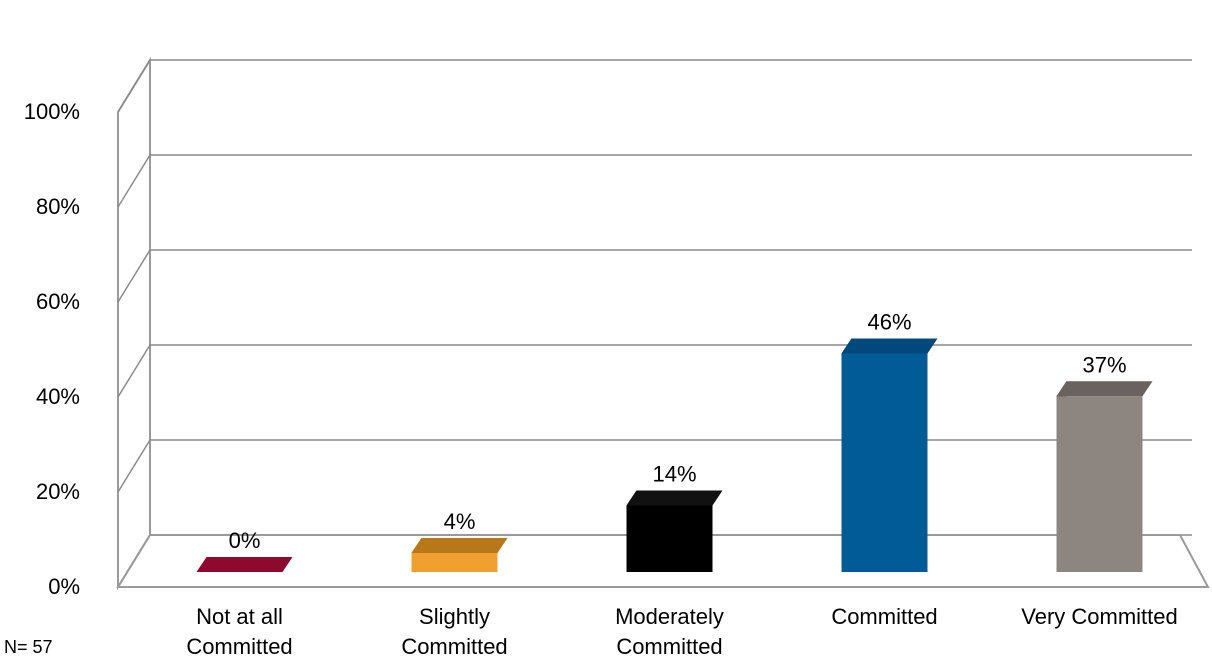 This screenshot has width=1212, height=662. What do you see at coordinates (889, 322) in the screenshot?
I see `data-label: 46%` at bounding box center [889, 322].